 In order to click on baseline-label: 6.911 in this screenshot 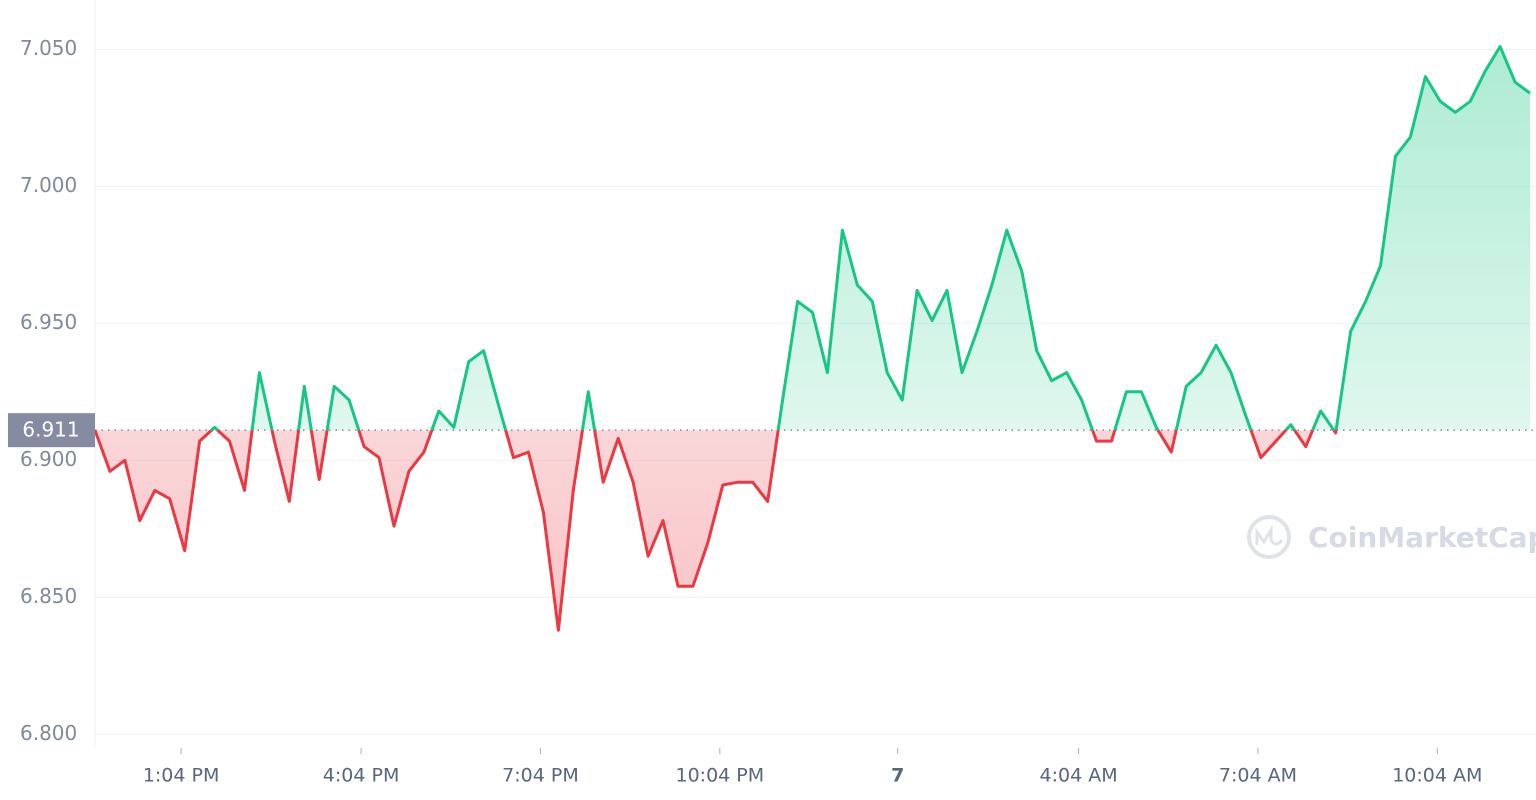, I will do `click(50, 430)`.